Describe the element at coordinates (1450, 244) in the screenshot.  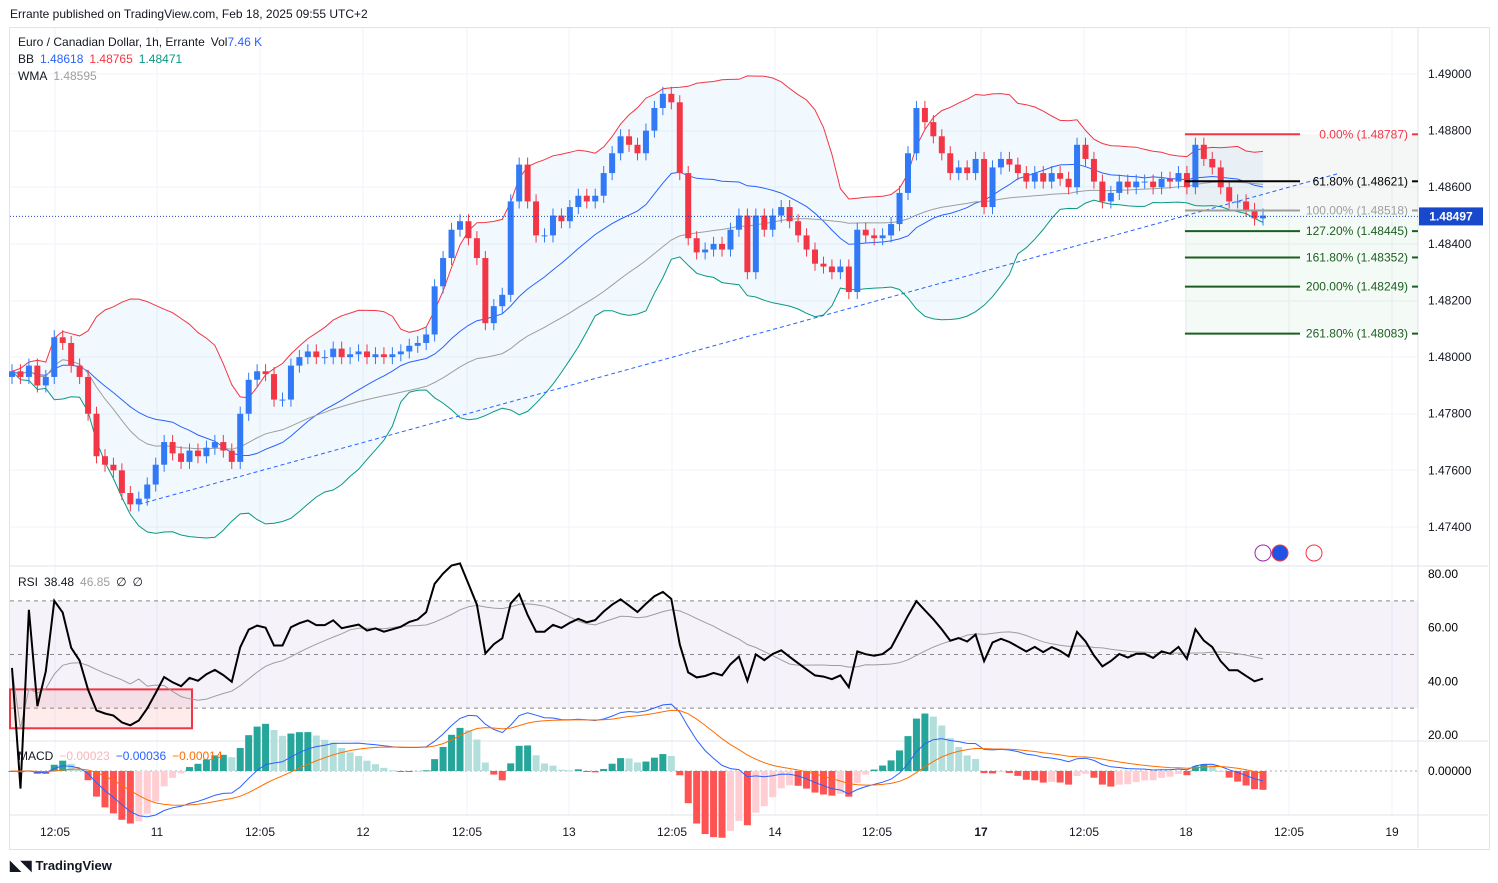
I see `price-tick: 1.48400` at that location.